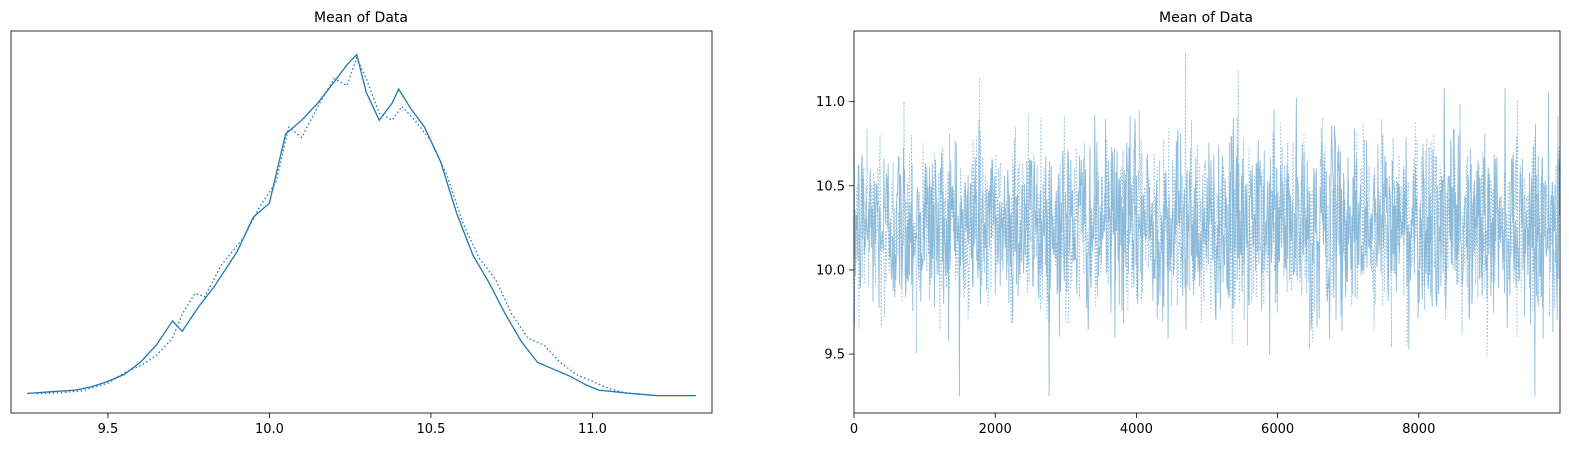 This screenshot has height=449, width=1569. Describe the element at coordinates (352, 425) in the screenshot. I see `posterior-density-x-axis: 9.5 10.0 10.5 11.0` at that location.